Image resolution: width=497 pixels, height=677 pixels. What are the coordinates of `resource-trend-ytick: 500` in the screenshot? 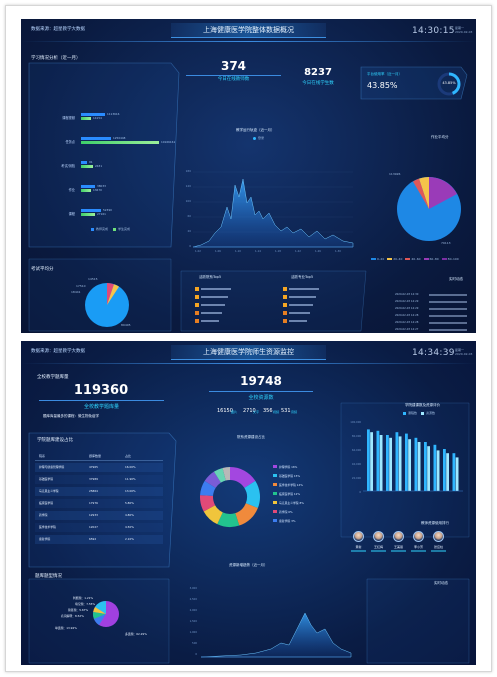 It's located at (194, 643).